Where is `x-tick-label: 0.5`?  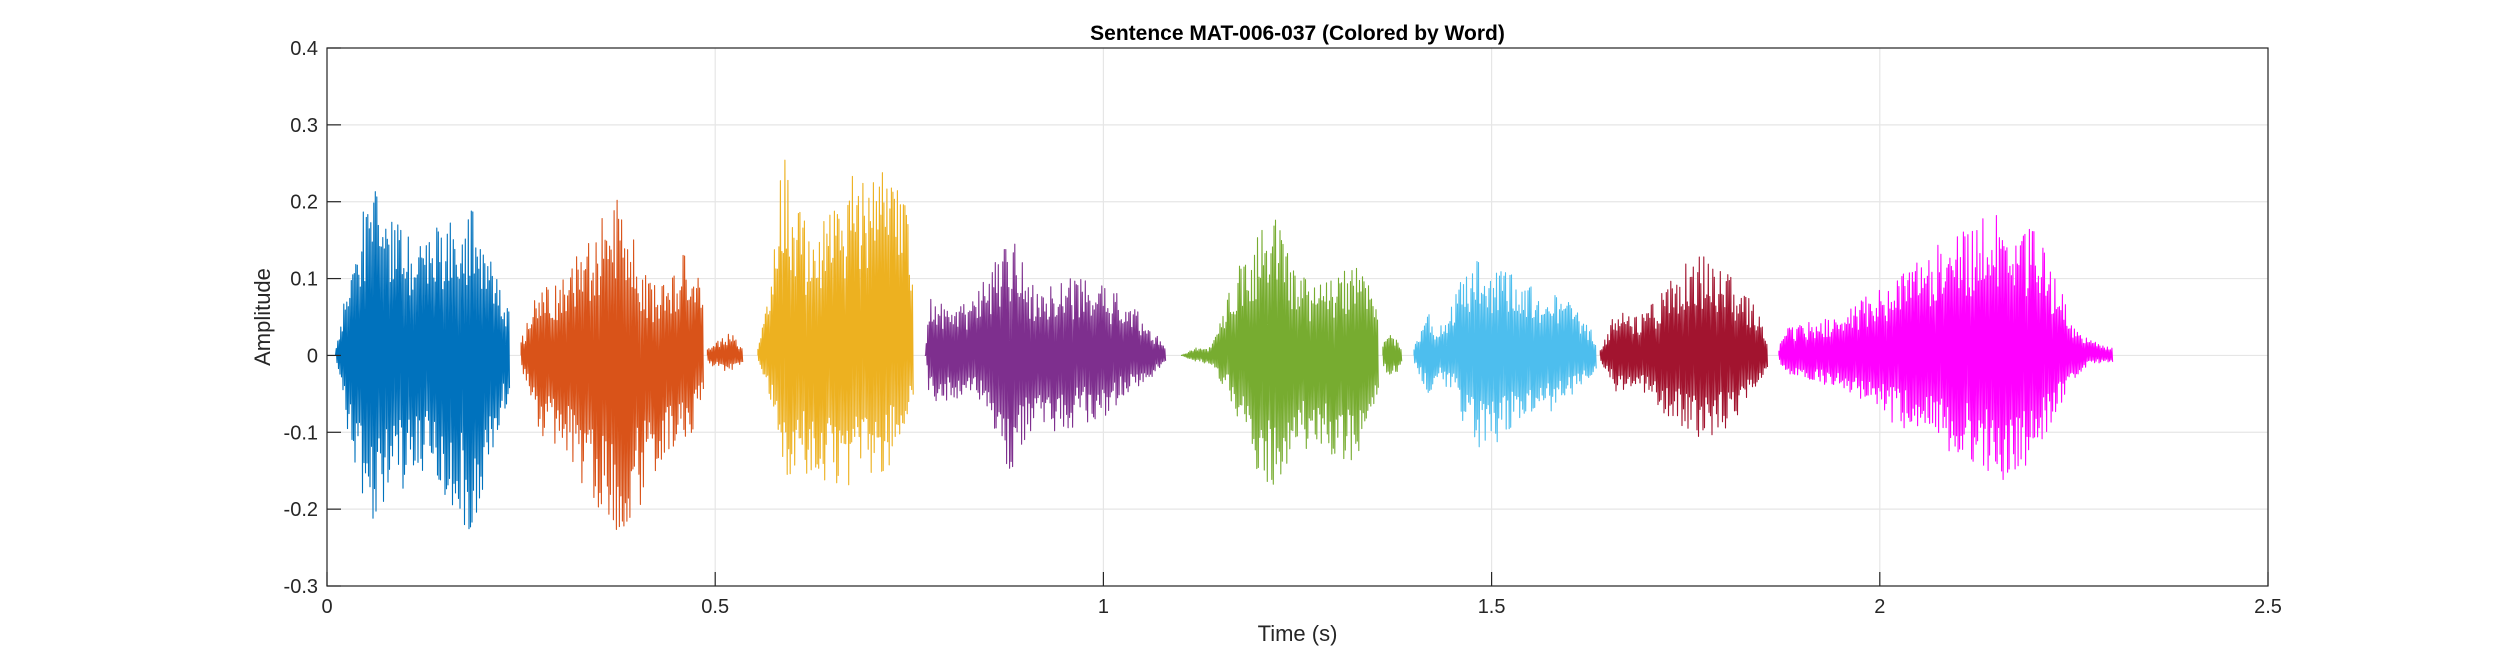 x-tick-label: 0.5 is located at coordinates (715, 607).